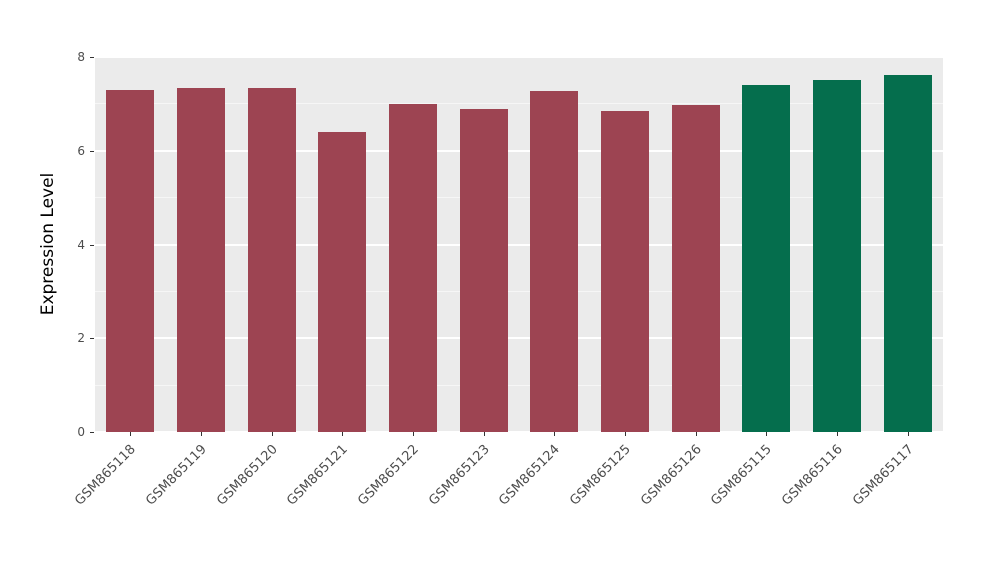 This screenshot has height=580, width=1000. Describe the element at coordinates (81, 150) in the screenshot. I see `y-tick-label-6: 6` at that location.